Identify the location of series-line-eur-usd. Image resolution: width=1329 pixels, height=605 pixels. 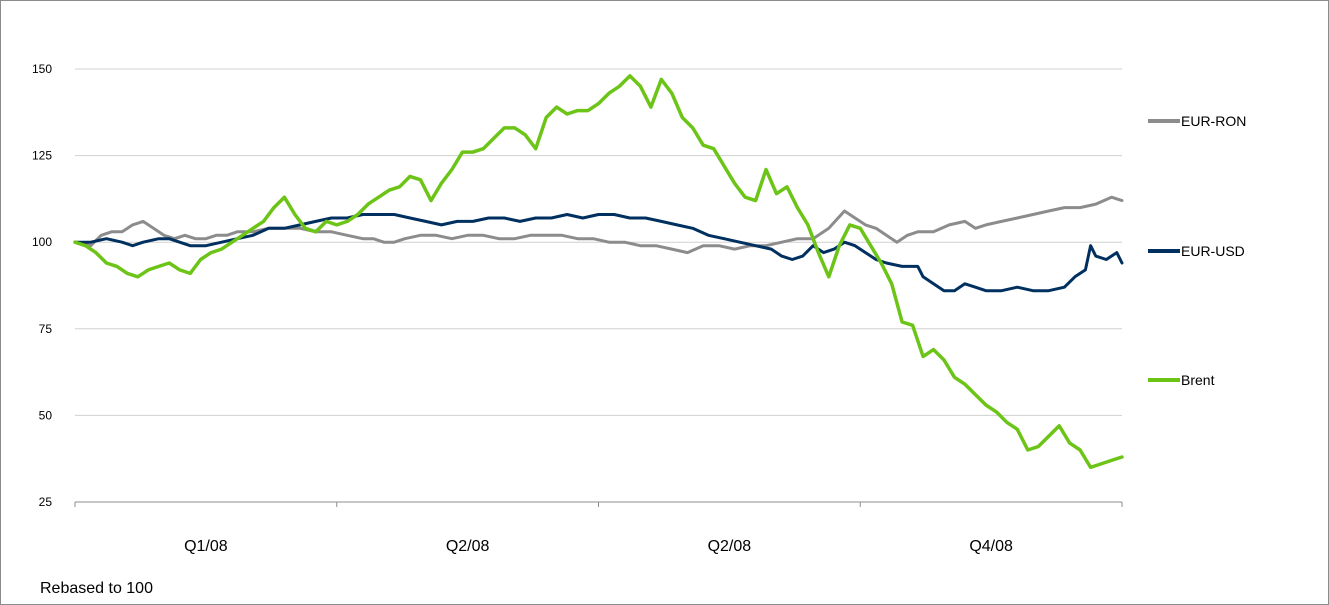
(598, 253).